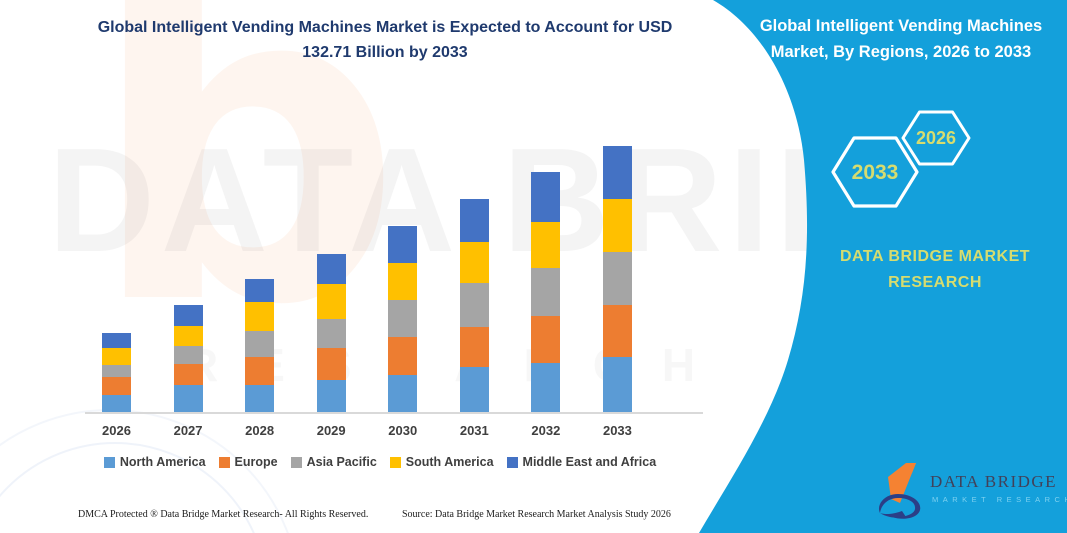  I want to click on right-panel-title-line2: Market, By Regions, 2026 to 2033, so click(901, 52).